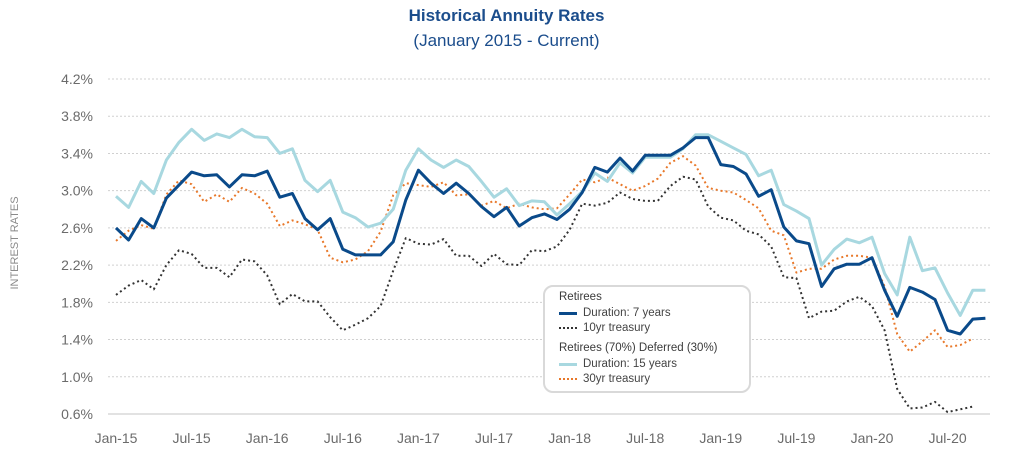 This screenshot has width=1013, height=457. I want to click on y-tick-label: 3.8%, so click(77, 116).